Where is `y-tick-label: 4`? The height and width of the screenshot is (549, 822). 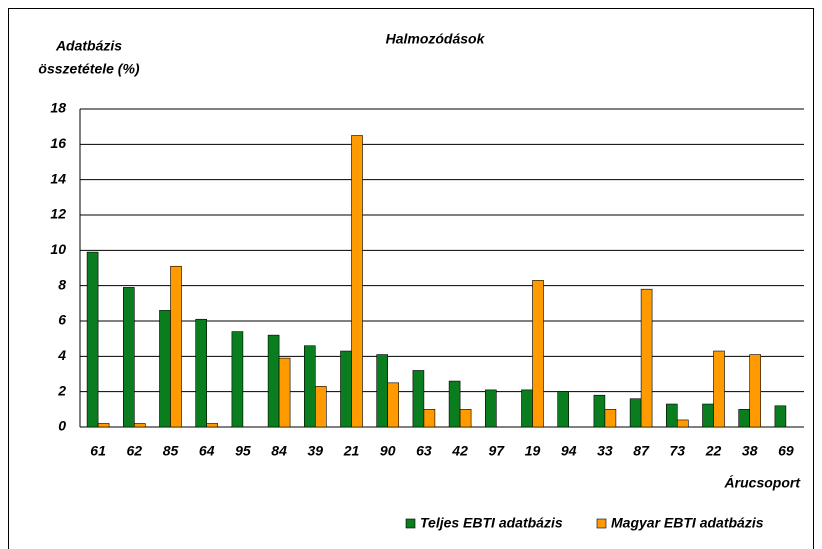 y-tick-label: 4 is located at coordinates (61, 355).